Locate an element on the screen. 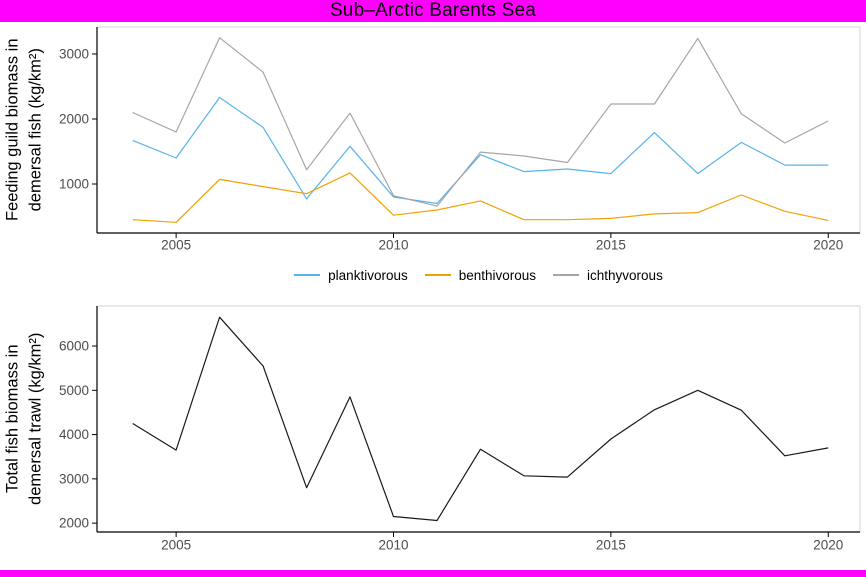 The width and height of the screenshot is (866, 577). figure-title-bar: Sub–Arctic Barents Sea is located at coordinates (433, 11).